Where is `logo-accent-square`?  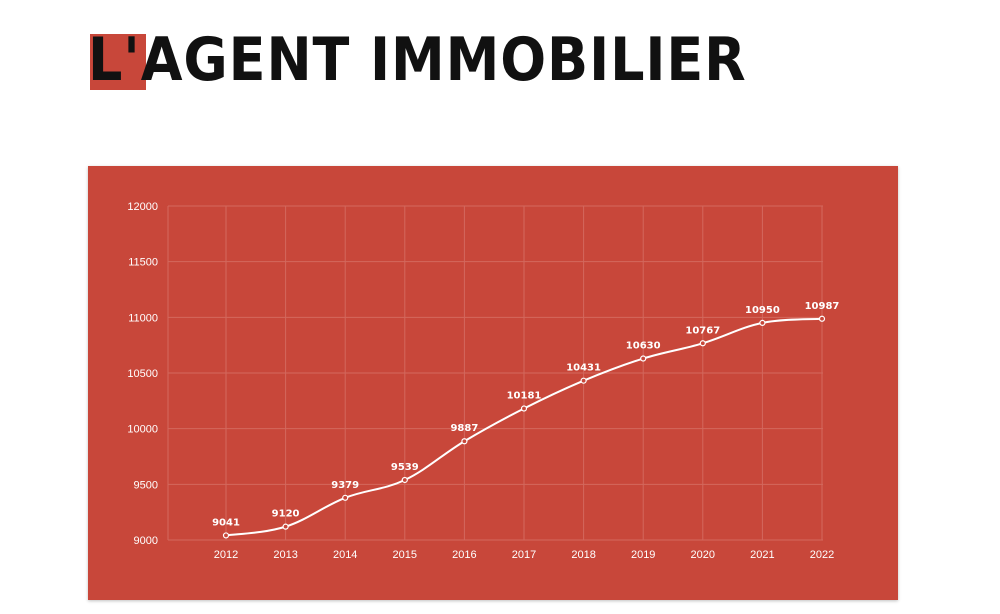 logo-accent-square is located at coordinates (118, 62).